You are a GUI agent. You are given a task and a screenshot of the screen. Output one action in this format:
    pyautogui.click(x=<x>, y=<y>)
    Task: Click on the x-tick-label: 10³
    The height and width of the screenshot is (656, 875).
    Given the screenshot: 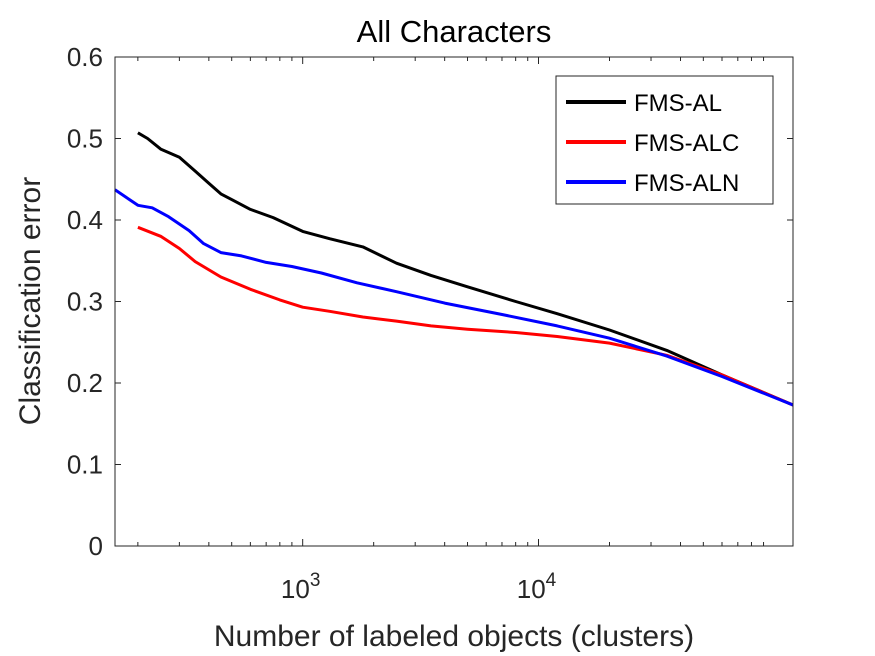 What is the action you would take?
    pyautogui.click(x=301, y=587)
    